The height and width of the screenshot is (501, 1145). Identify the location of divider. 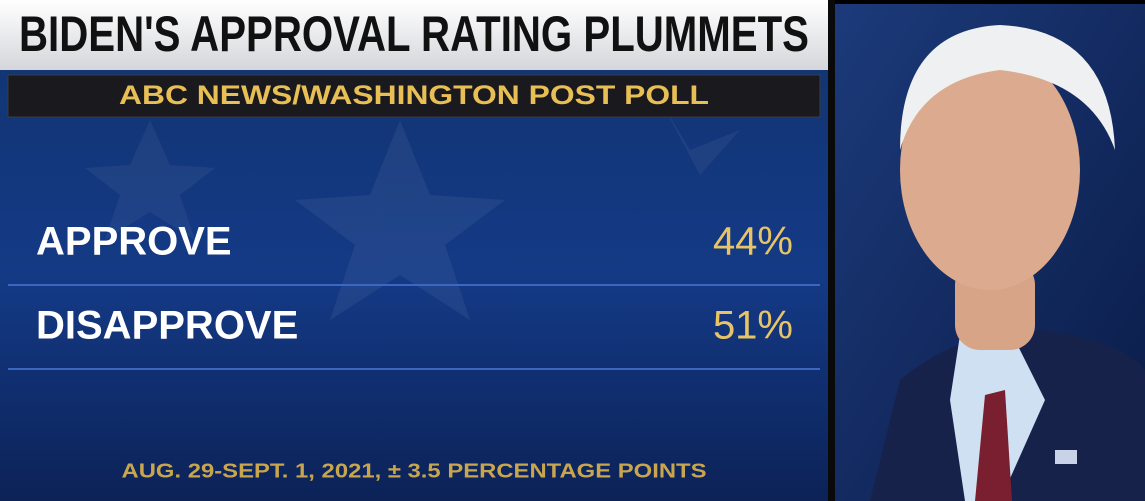
(831, 250).